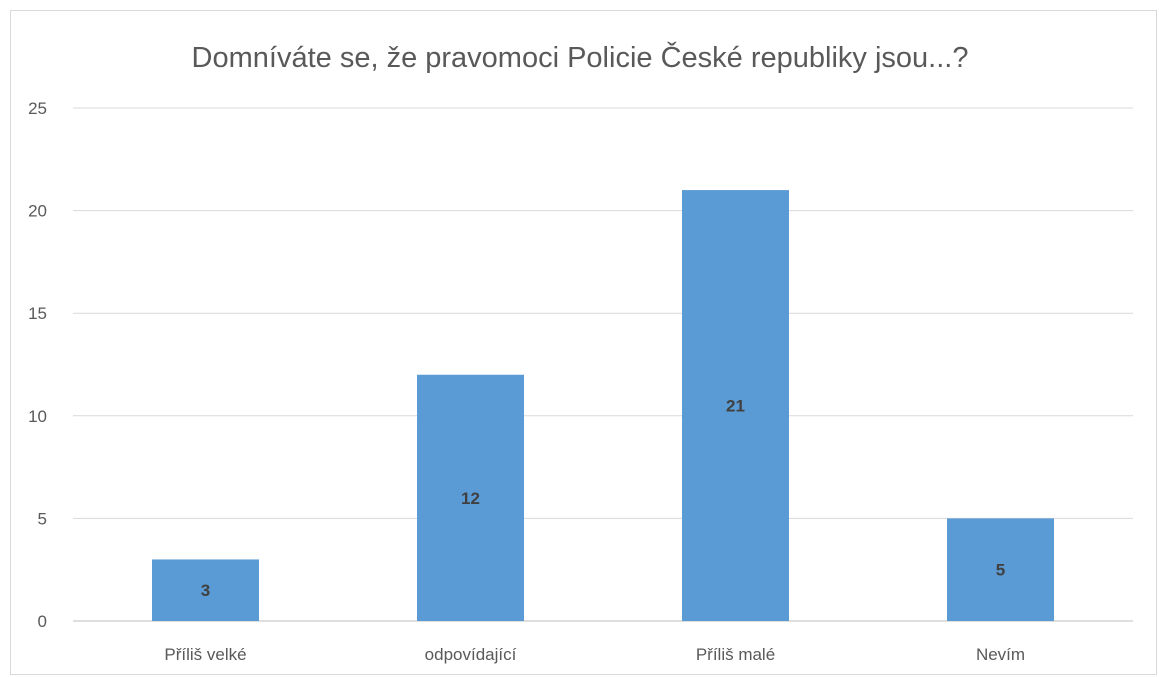 Image resolution: width=1159 pixels, height=677 pixels. What do you see at coordinates (37, 108) in the screenshot?
I see `y-tick-label: 25` at bounding box center [37, 108].